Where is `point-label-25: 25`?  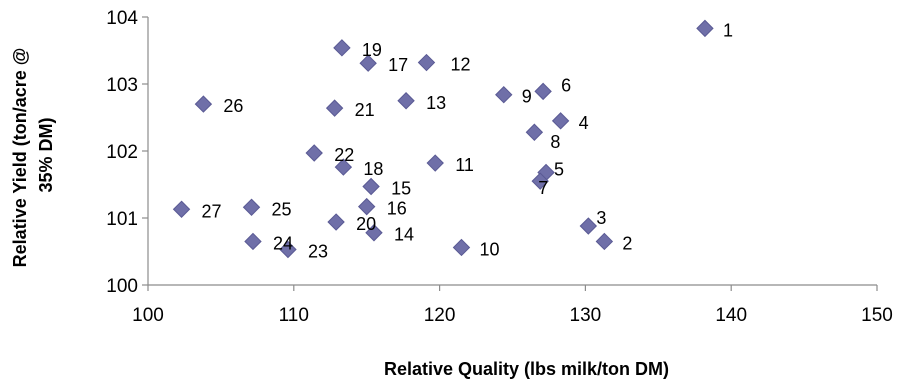 point-label-25: 25 is located at coordinates (282, 209).